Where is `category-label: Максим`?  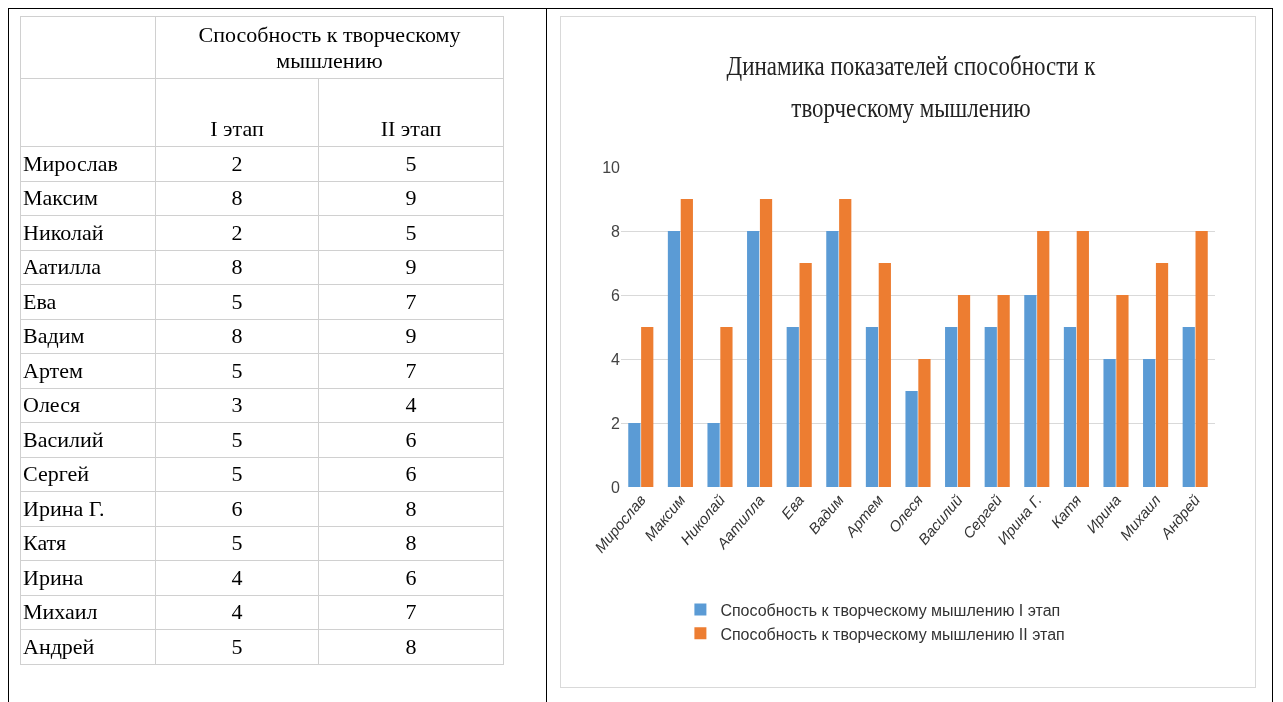 category-label: Максим is located at coordinates (88, 198).